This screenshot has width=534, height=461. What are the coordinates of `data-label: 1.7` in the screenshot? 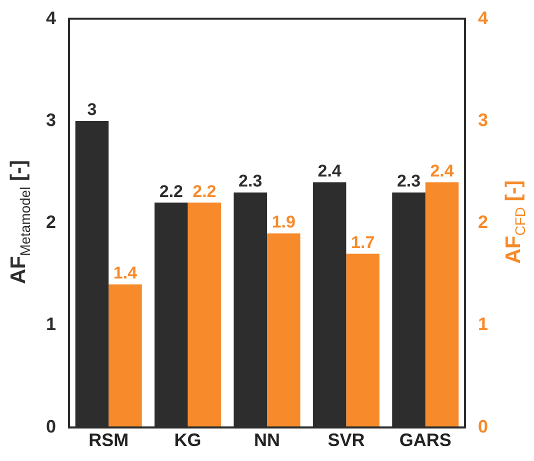 It's located at (363, 242).